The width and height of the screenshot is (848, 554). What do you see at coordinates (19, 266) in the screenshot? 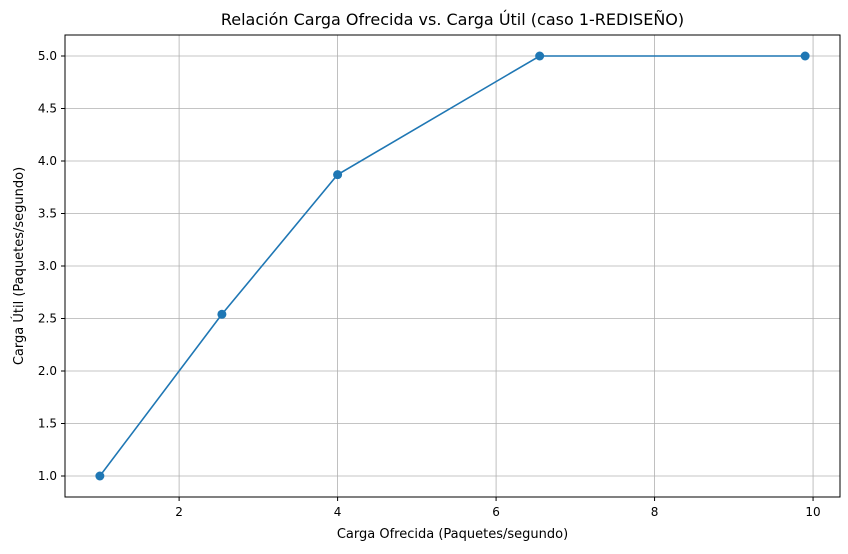
I see `y-axis-label: Carga Útil (Paquetes/segundo)` at bounding box center [19, 266].